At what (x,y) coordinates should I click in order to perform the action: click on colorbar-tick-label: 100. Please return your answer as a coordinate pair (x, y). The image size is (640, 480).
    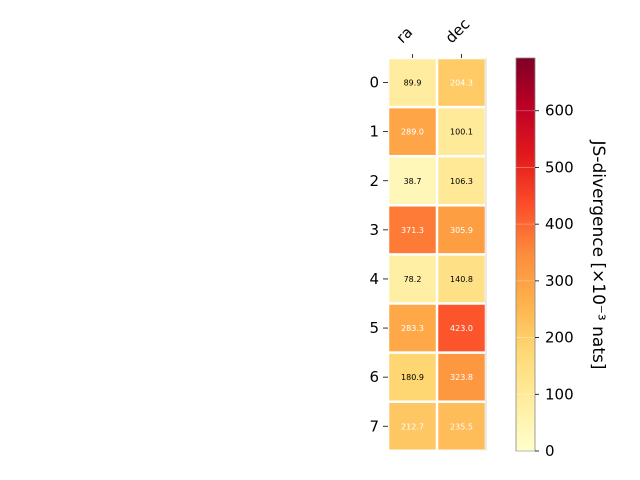
    Looking at the image, I should click on (559, 394).